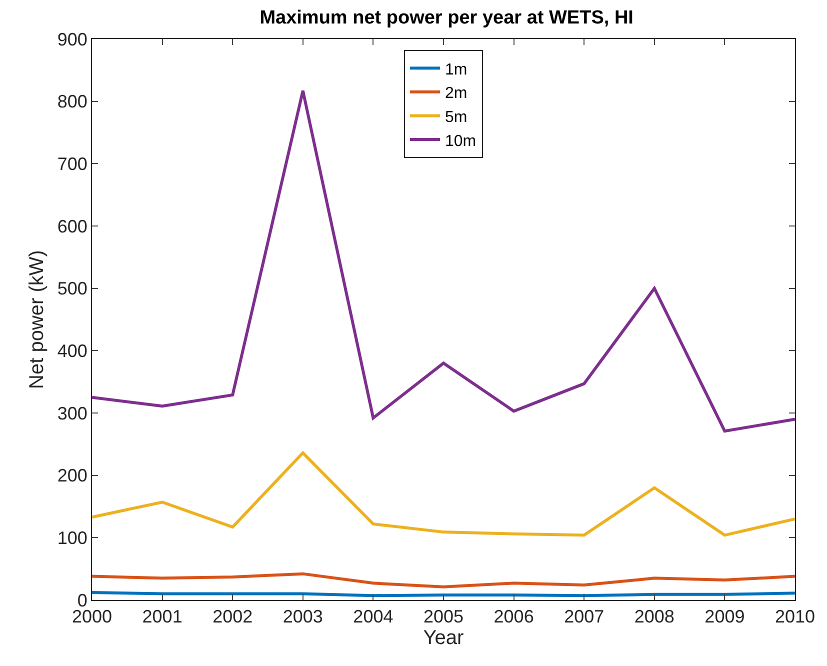  Describe the element at coordinates (72, 413) in the screenshot. I see `y-tick-label: 300` at that location.